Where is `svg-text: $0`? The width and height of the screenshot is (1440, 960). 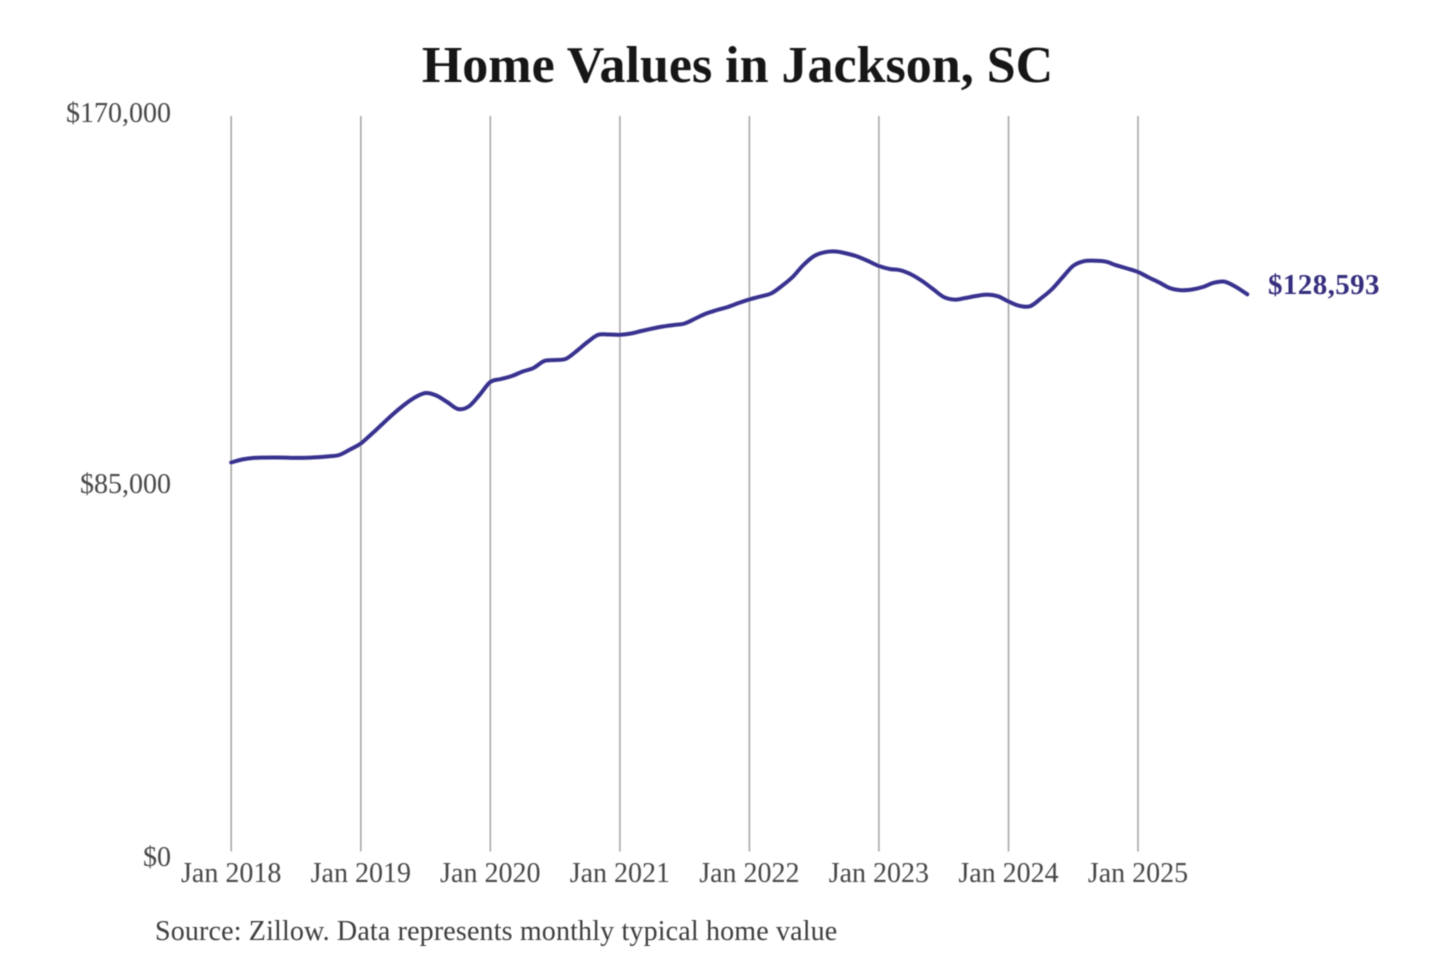 svg-text: $0 is located at coordinates (157, 857).